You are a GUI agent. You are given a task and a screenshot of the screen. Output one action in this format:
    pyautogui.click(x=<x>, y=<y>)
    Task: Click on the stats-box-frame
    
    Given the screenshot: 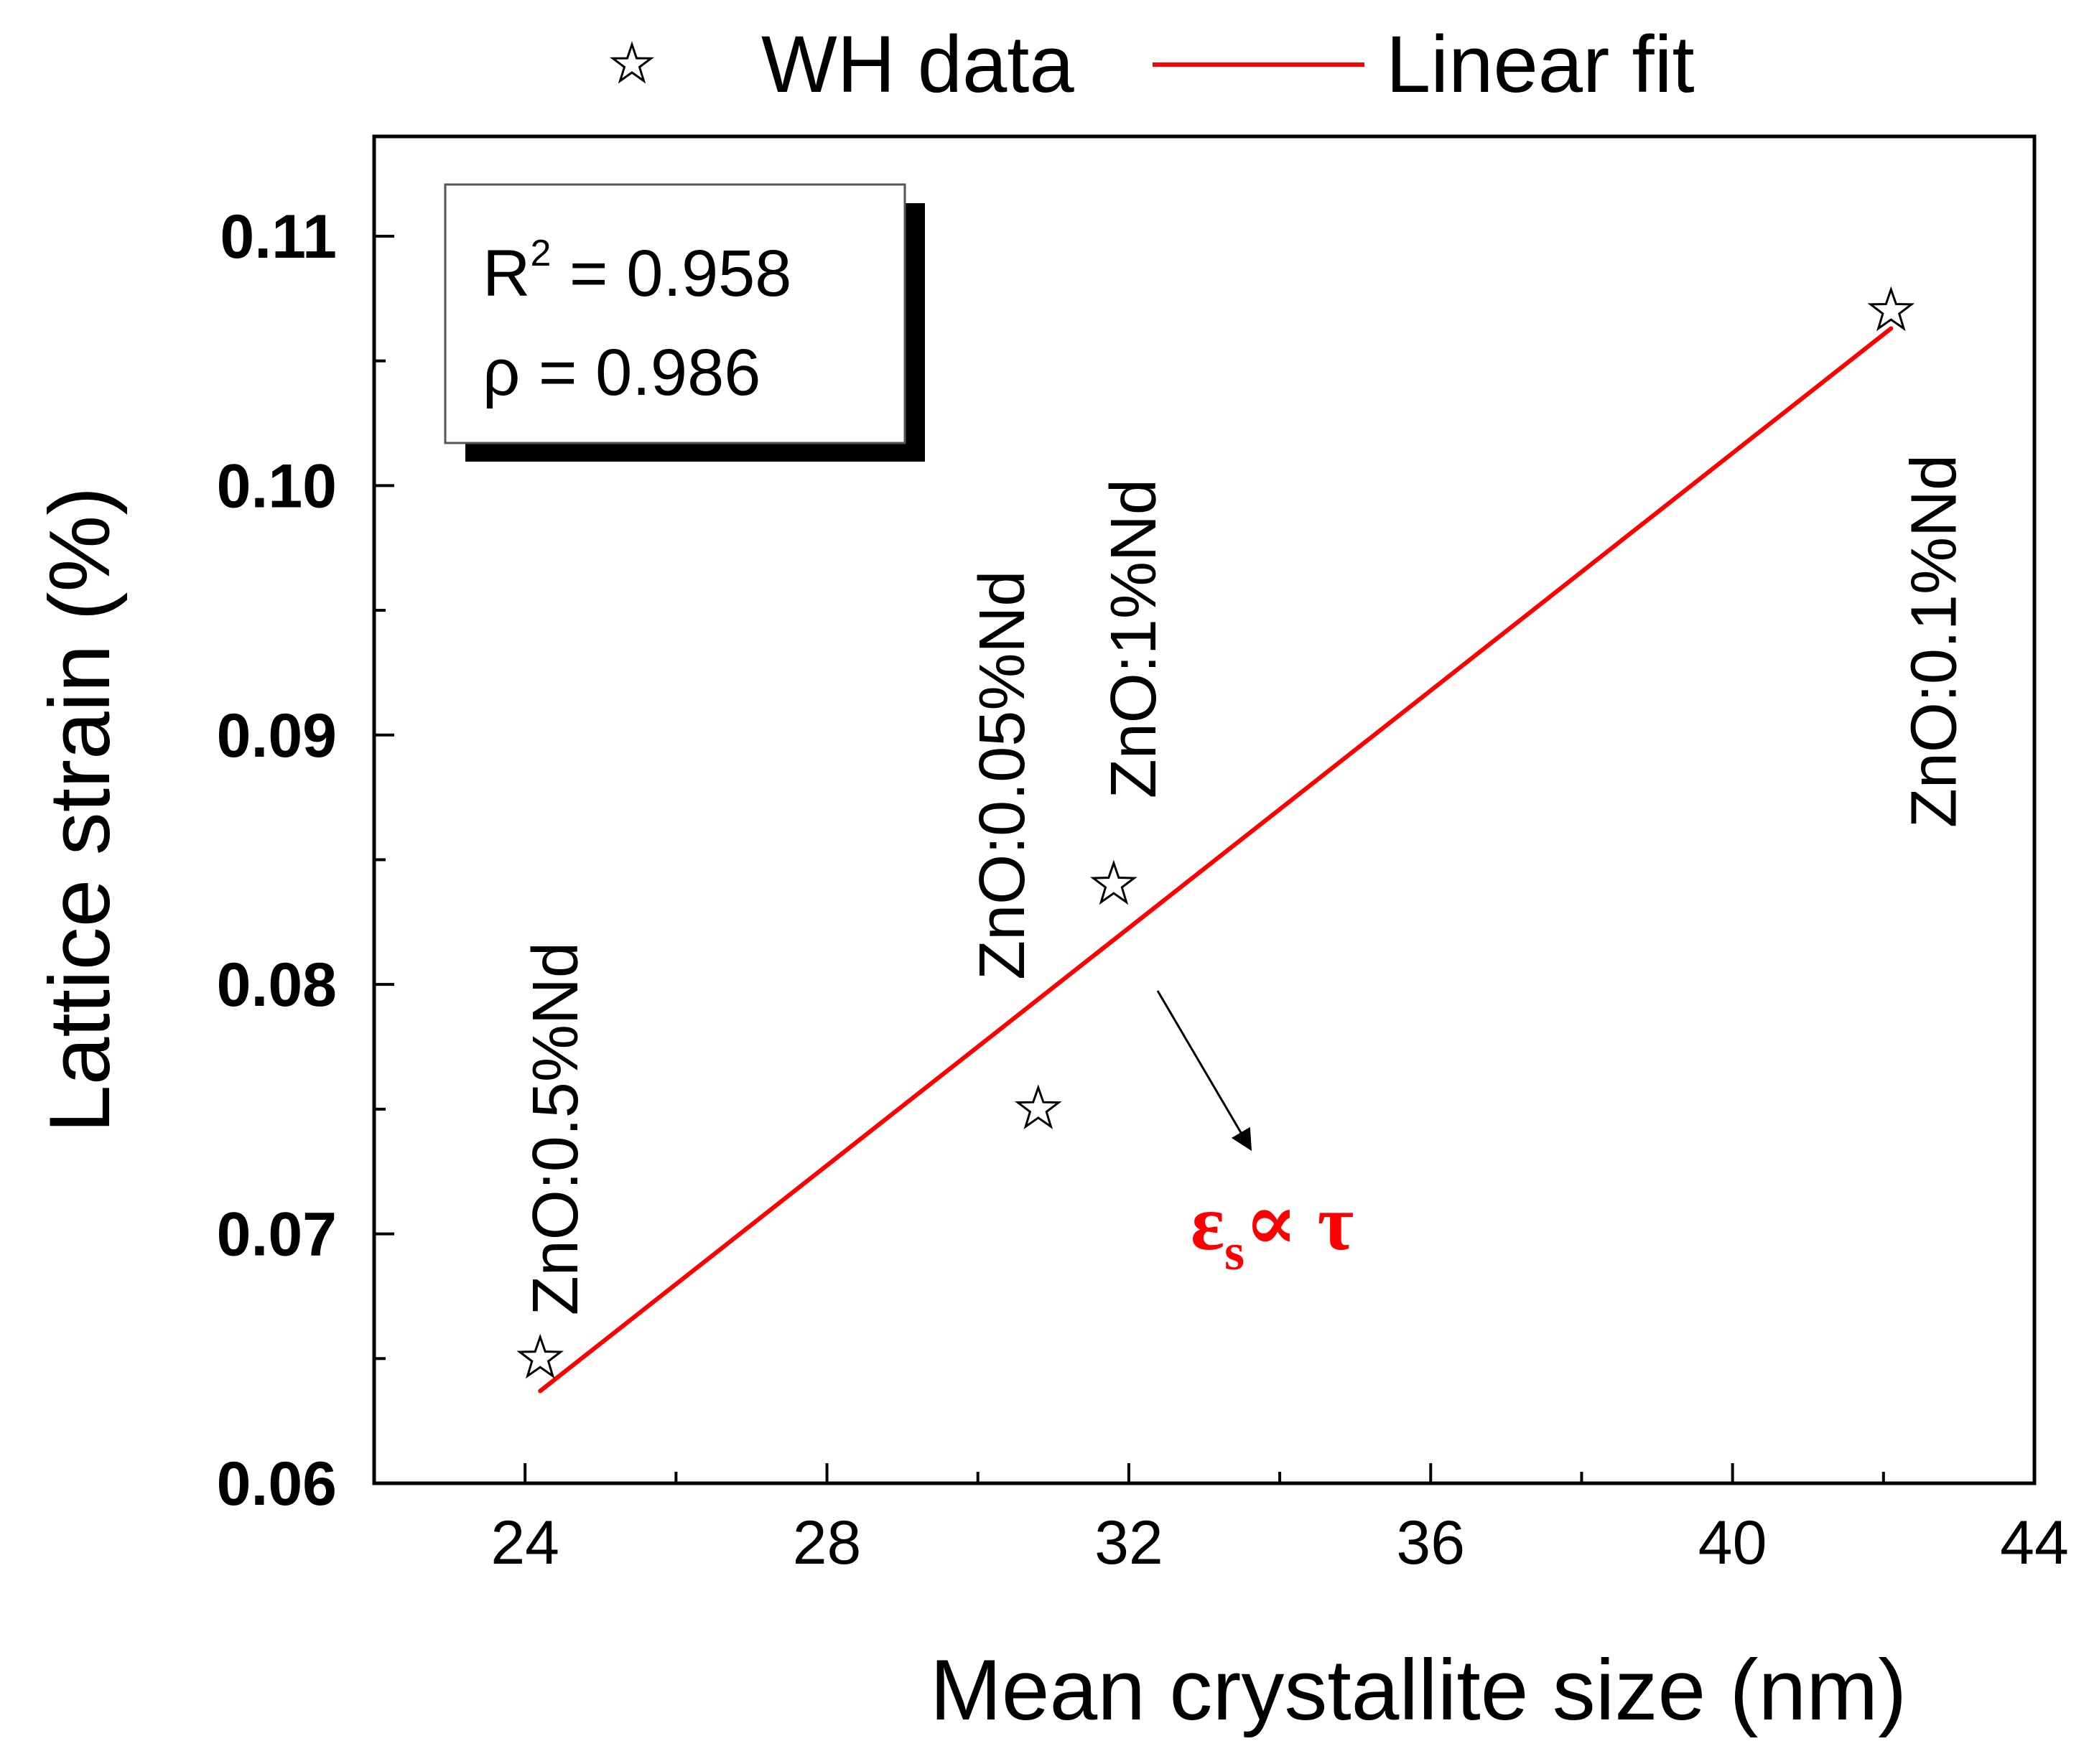 What is the action you would take?
    pyautogui.click(x=675, y=313)
    